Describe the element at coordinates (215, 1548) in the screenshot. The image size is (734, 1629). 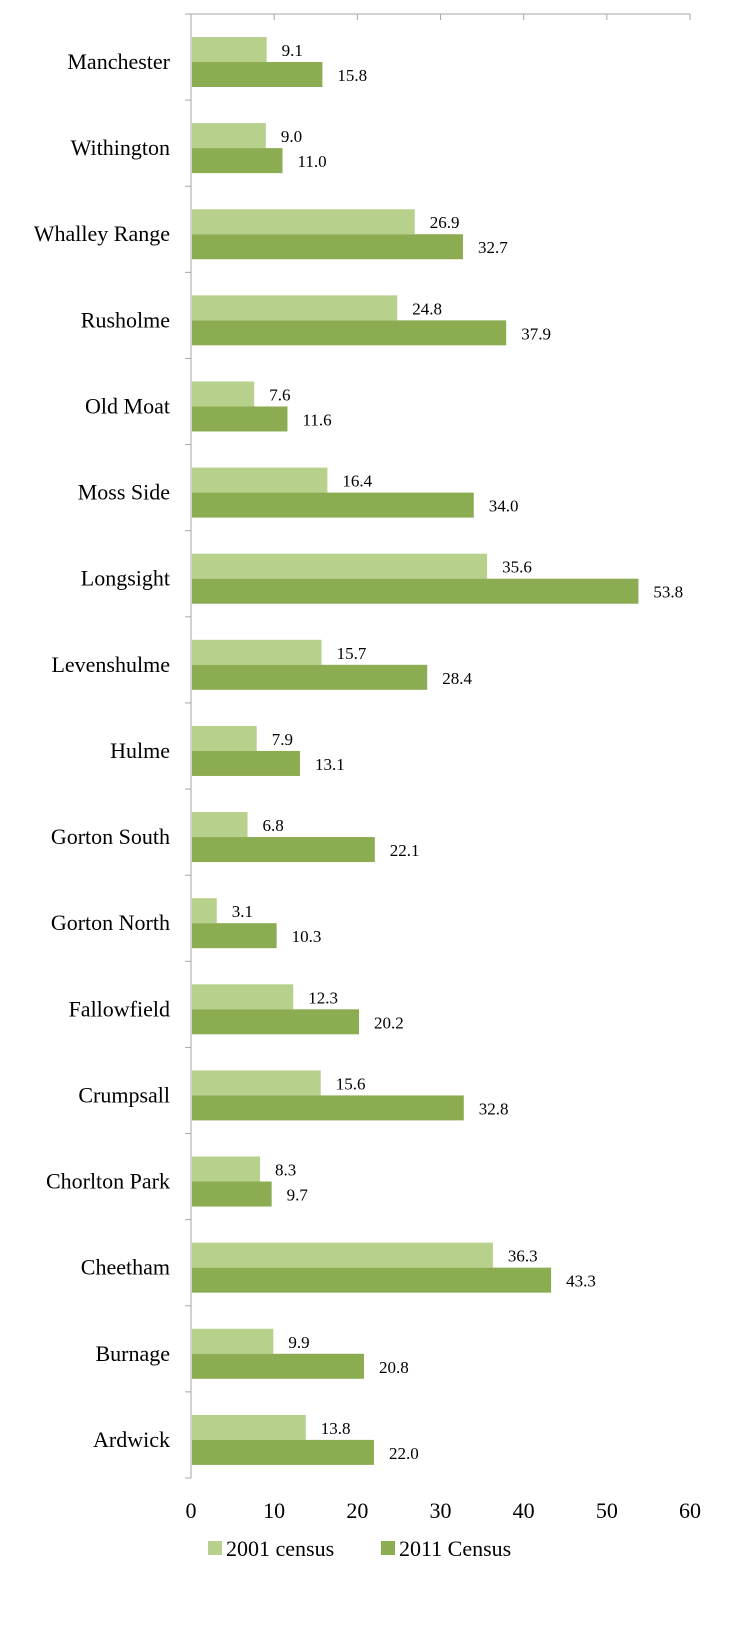
I see `legend-swatch-2001` at that location.